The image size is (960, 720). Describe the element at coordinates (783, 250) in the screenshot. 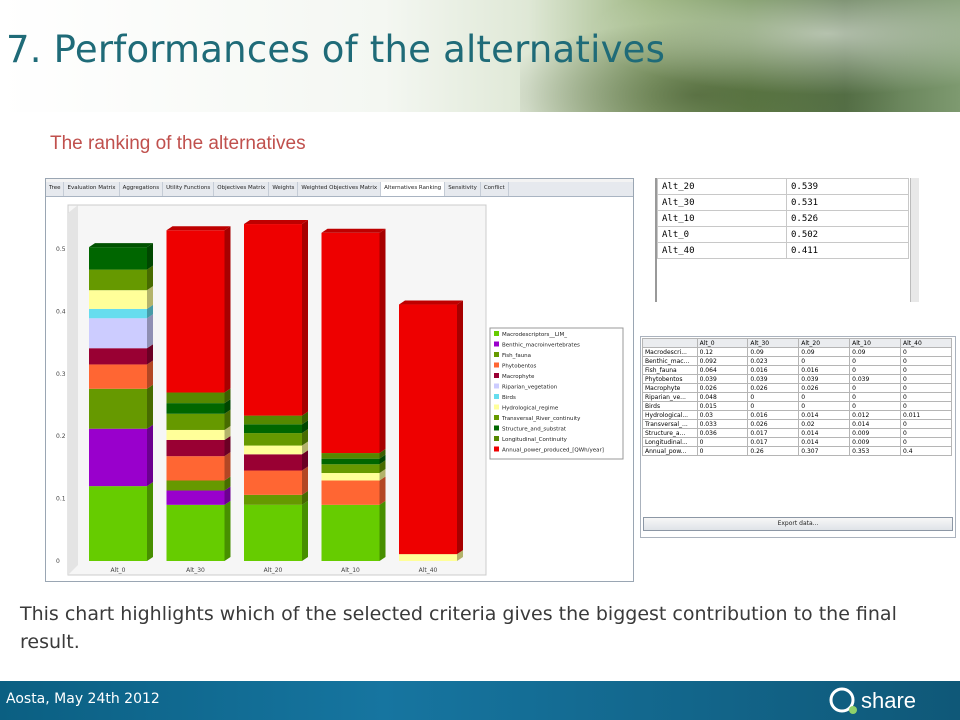

I see `table-row: Alt_40 0.411` at that location.